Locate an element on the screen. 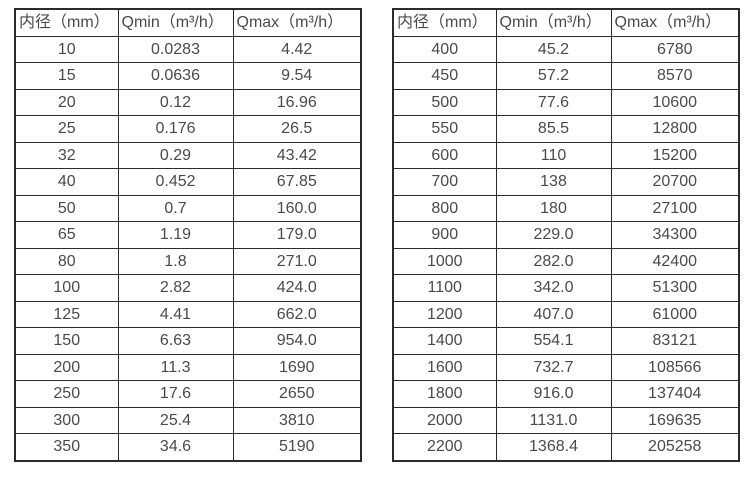 The width and height of the screenshot is (750, 483). table-cell: 16.96 is located at coordinates (297, 102).